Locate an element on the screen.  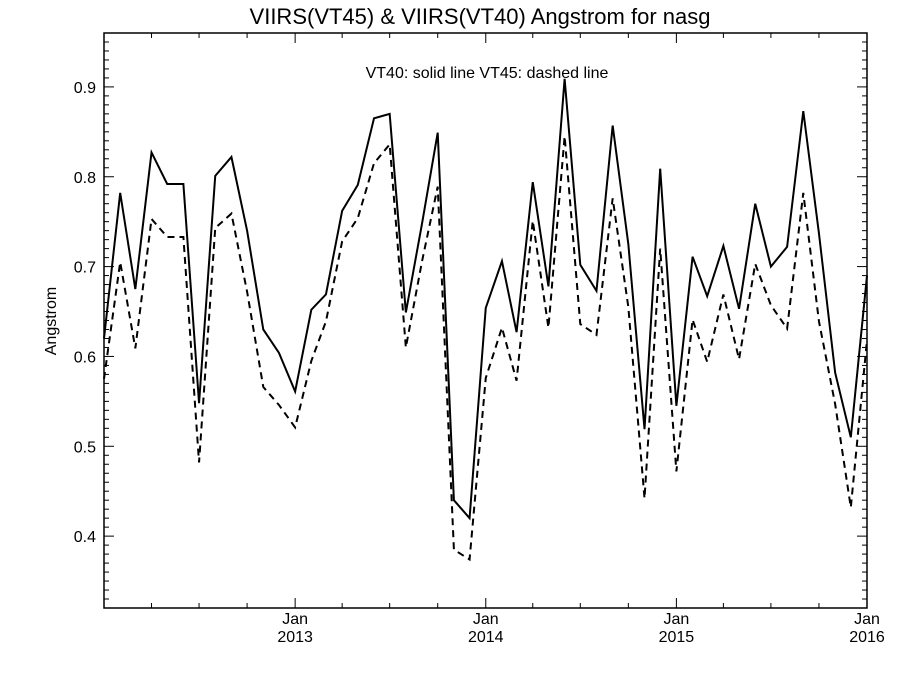
x-tick-year-label: 2016 is located at coordinates (867, 637).